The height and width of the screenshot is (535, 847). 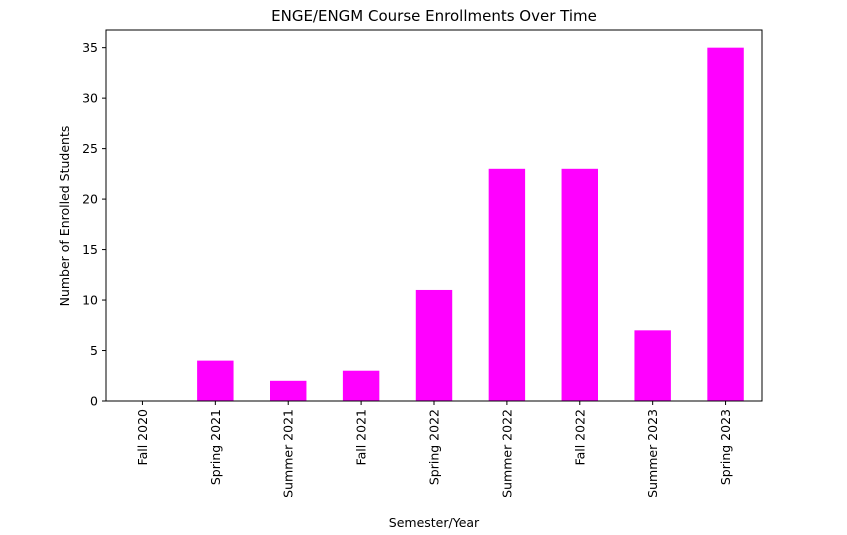 What do you see at coordinates (361, 437) in the screenshot?
I see `x-tick-label: Fall 2021` at bounding box center [361, 437].